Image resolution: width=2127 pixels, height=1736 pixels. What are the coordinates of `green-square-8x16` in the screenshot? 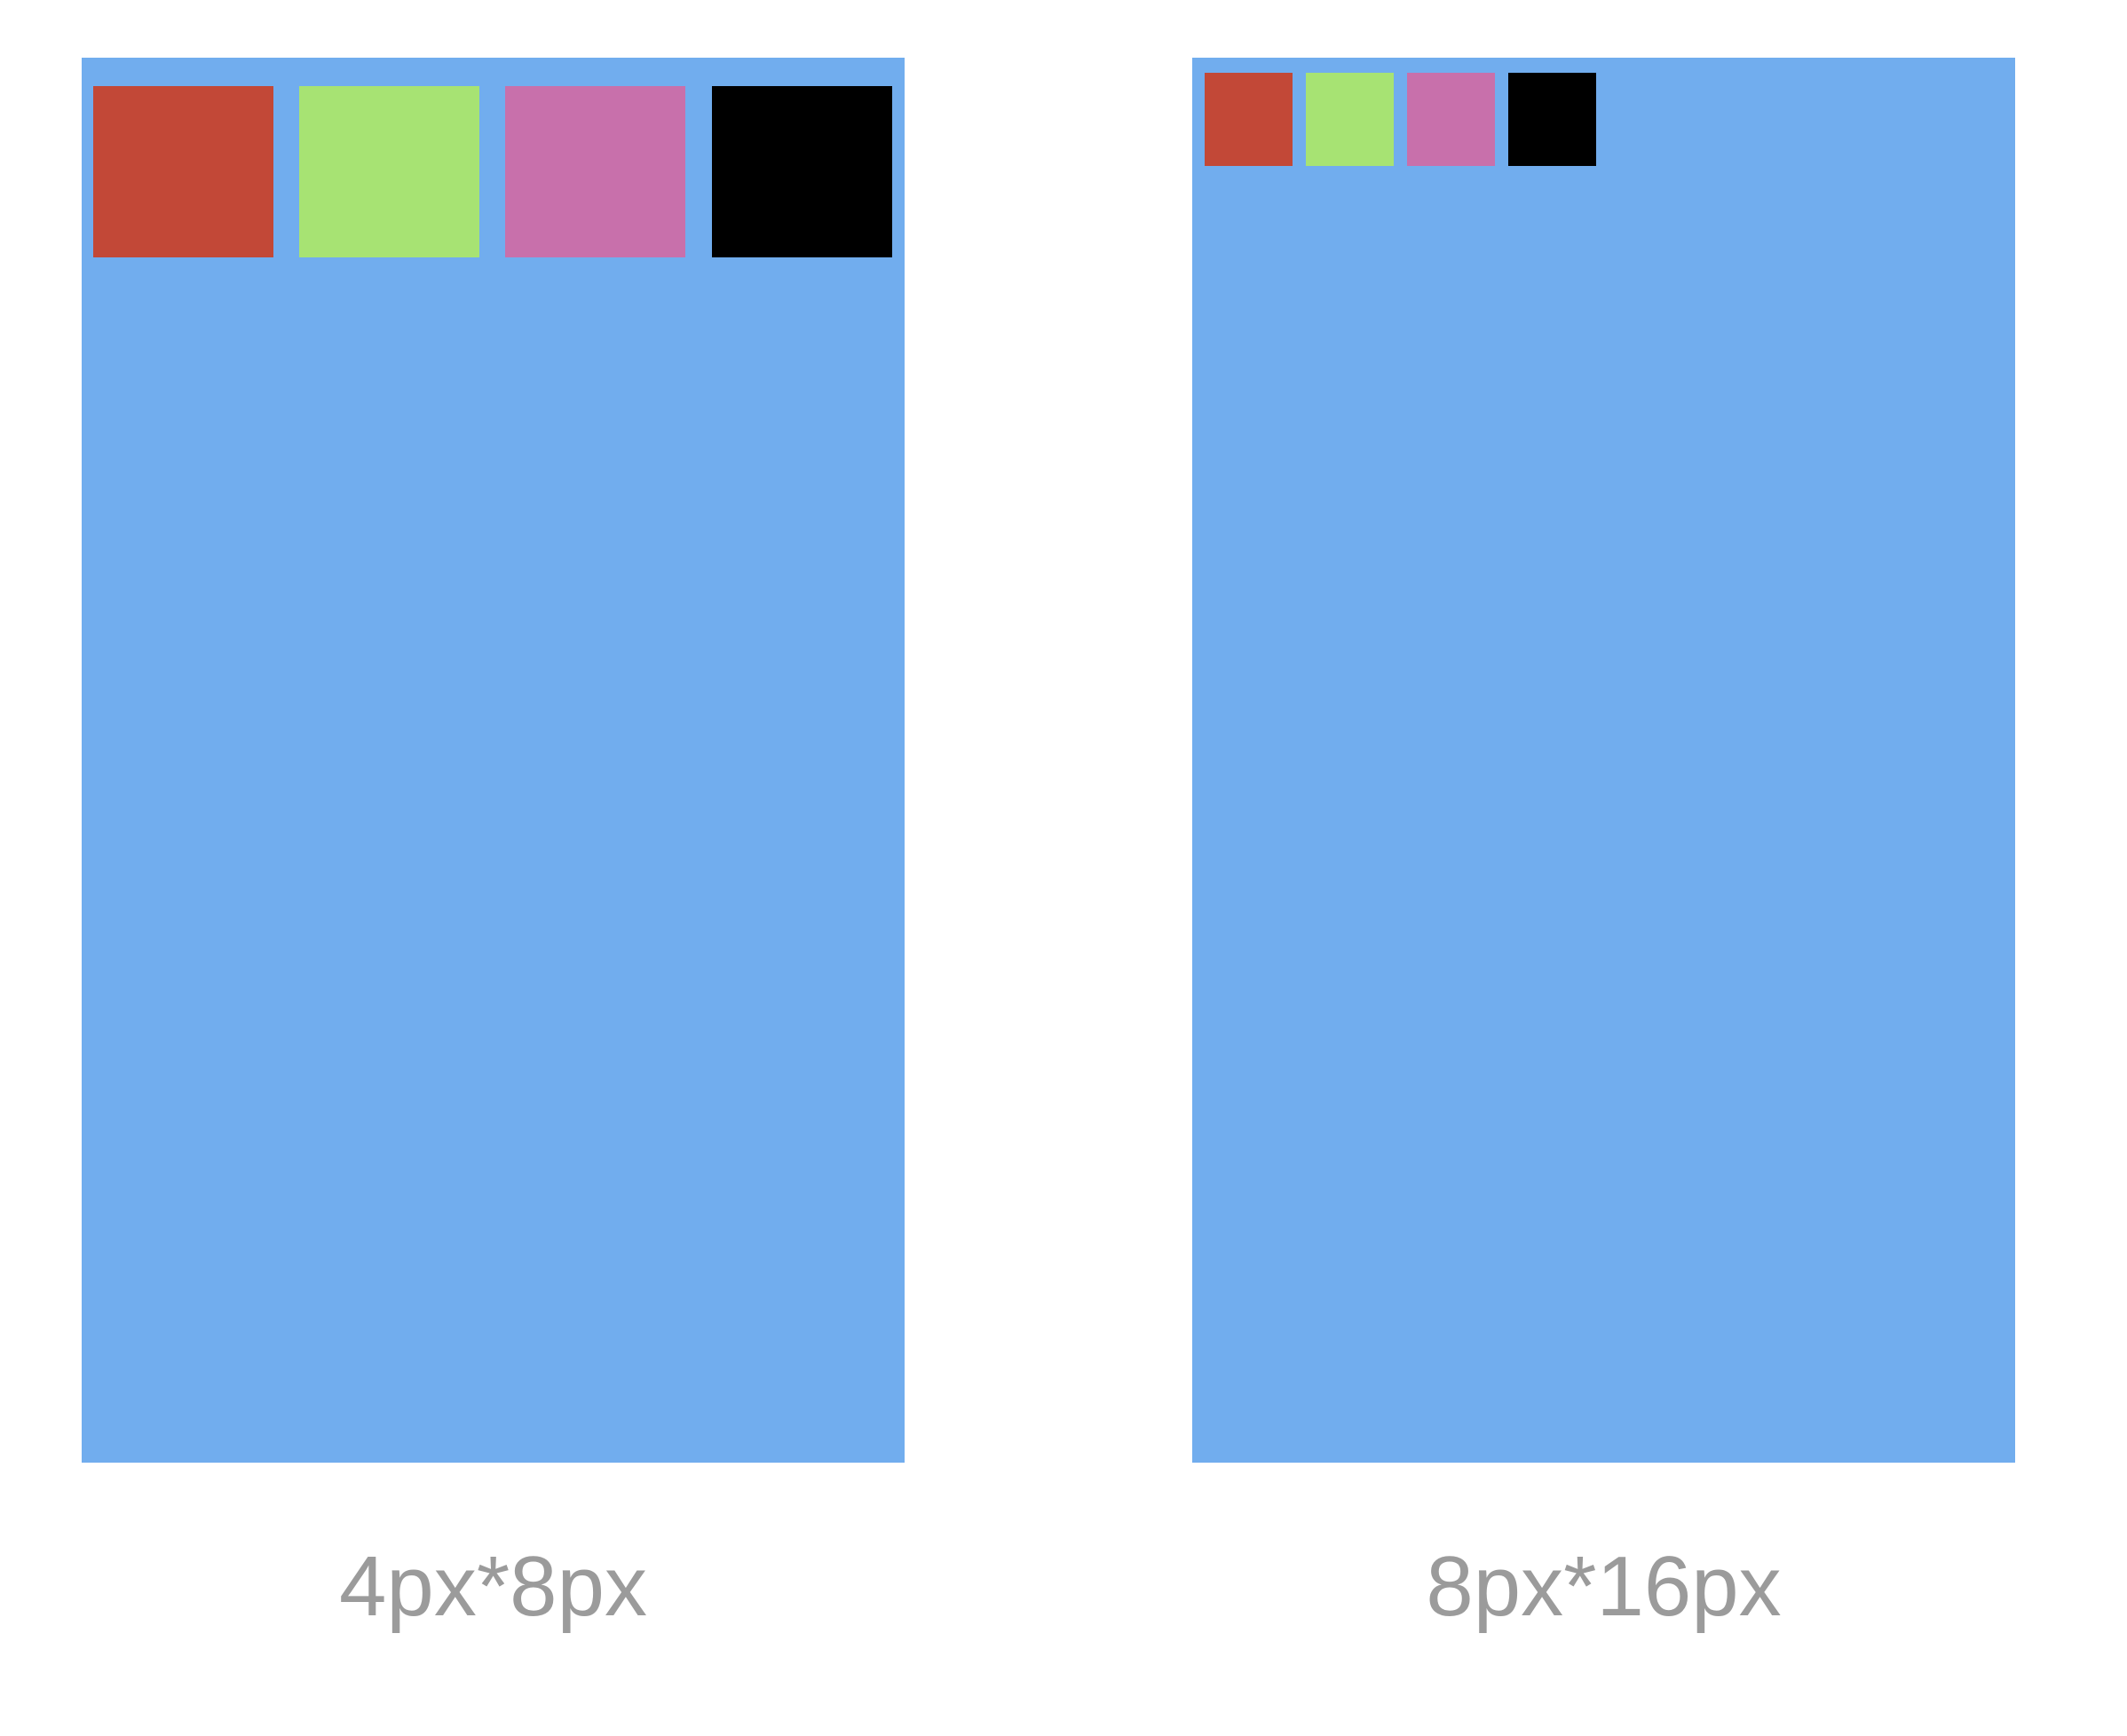 It's located at (1350, 119).